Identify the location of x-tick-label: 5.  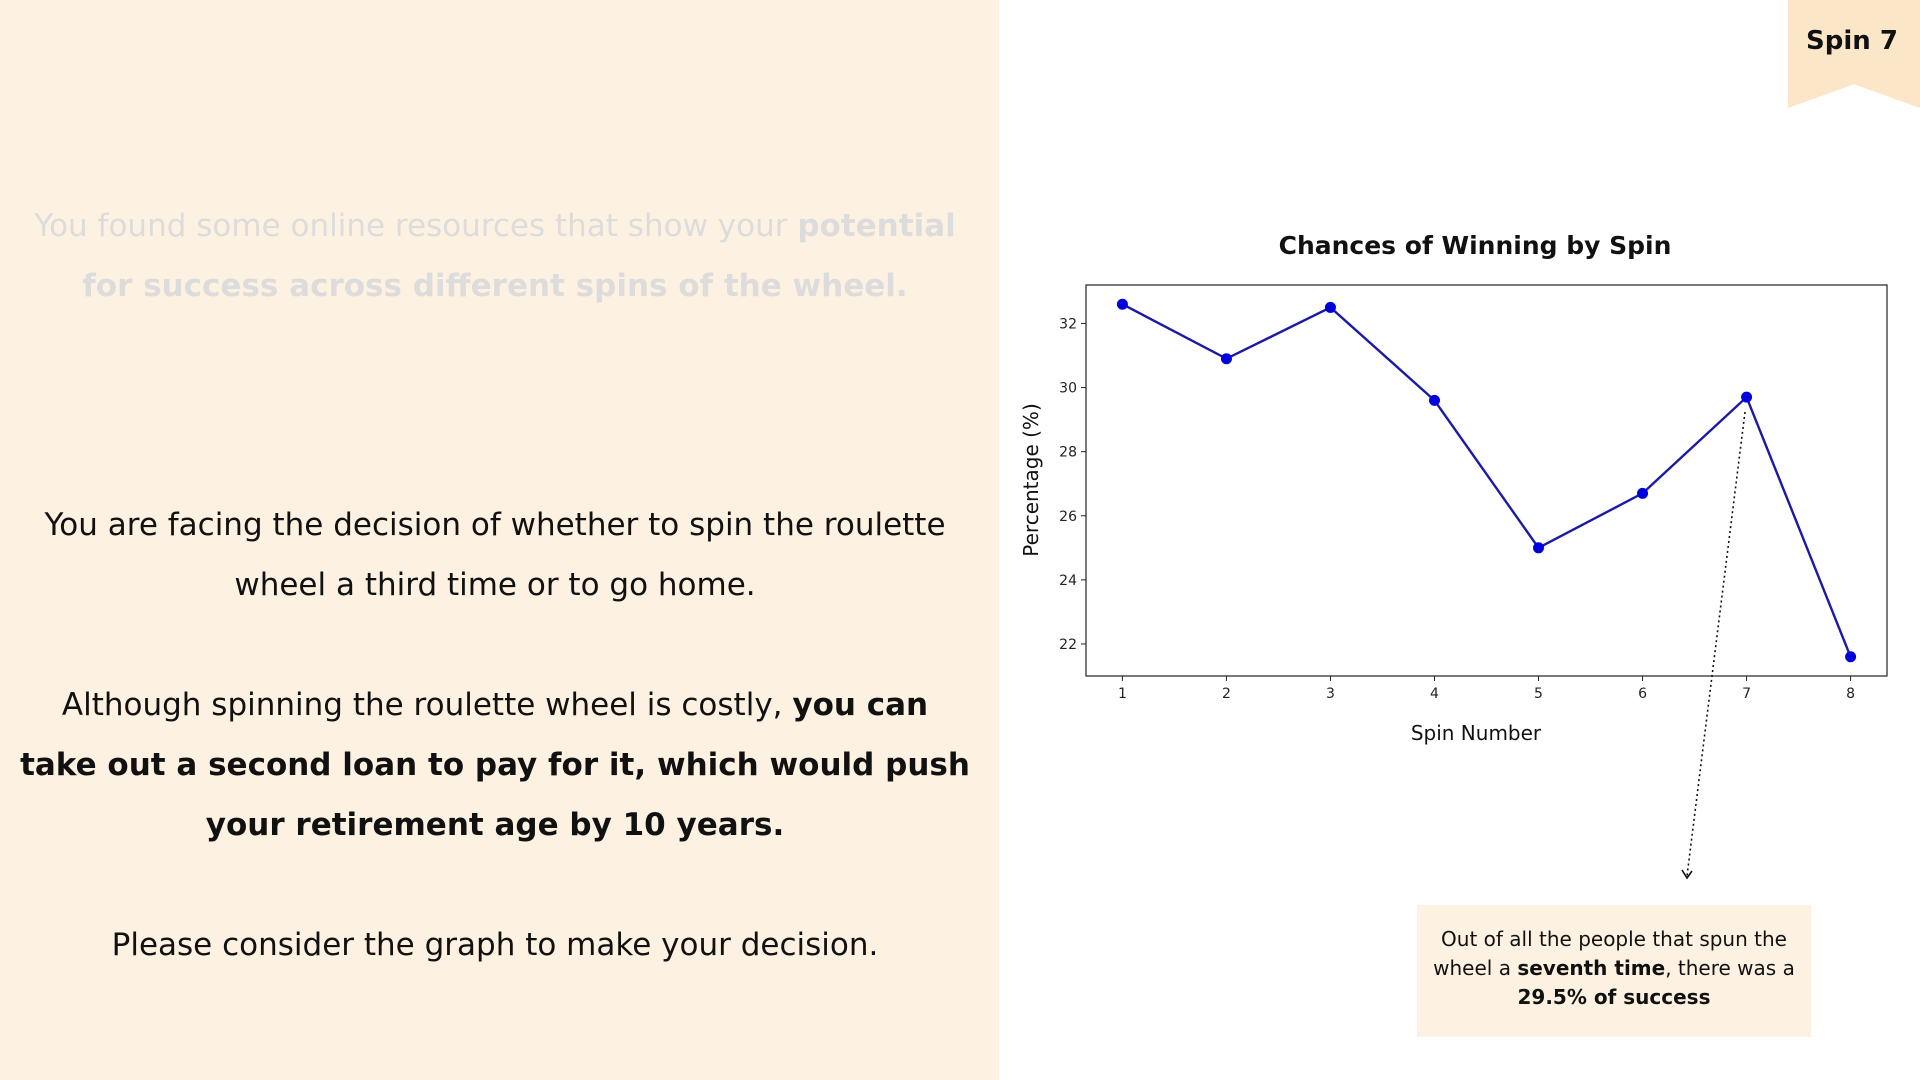
(1538, 694).